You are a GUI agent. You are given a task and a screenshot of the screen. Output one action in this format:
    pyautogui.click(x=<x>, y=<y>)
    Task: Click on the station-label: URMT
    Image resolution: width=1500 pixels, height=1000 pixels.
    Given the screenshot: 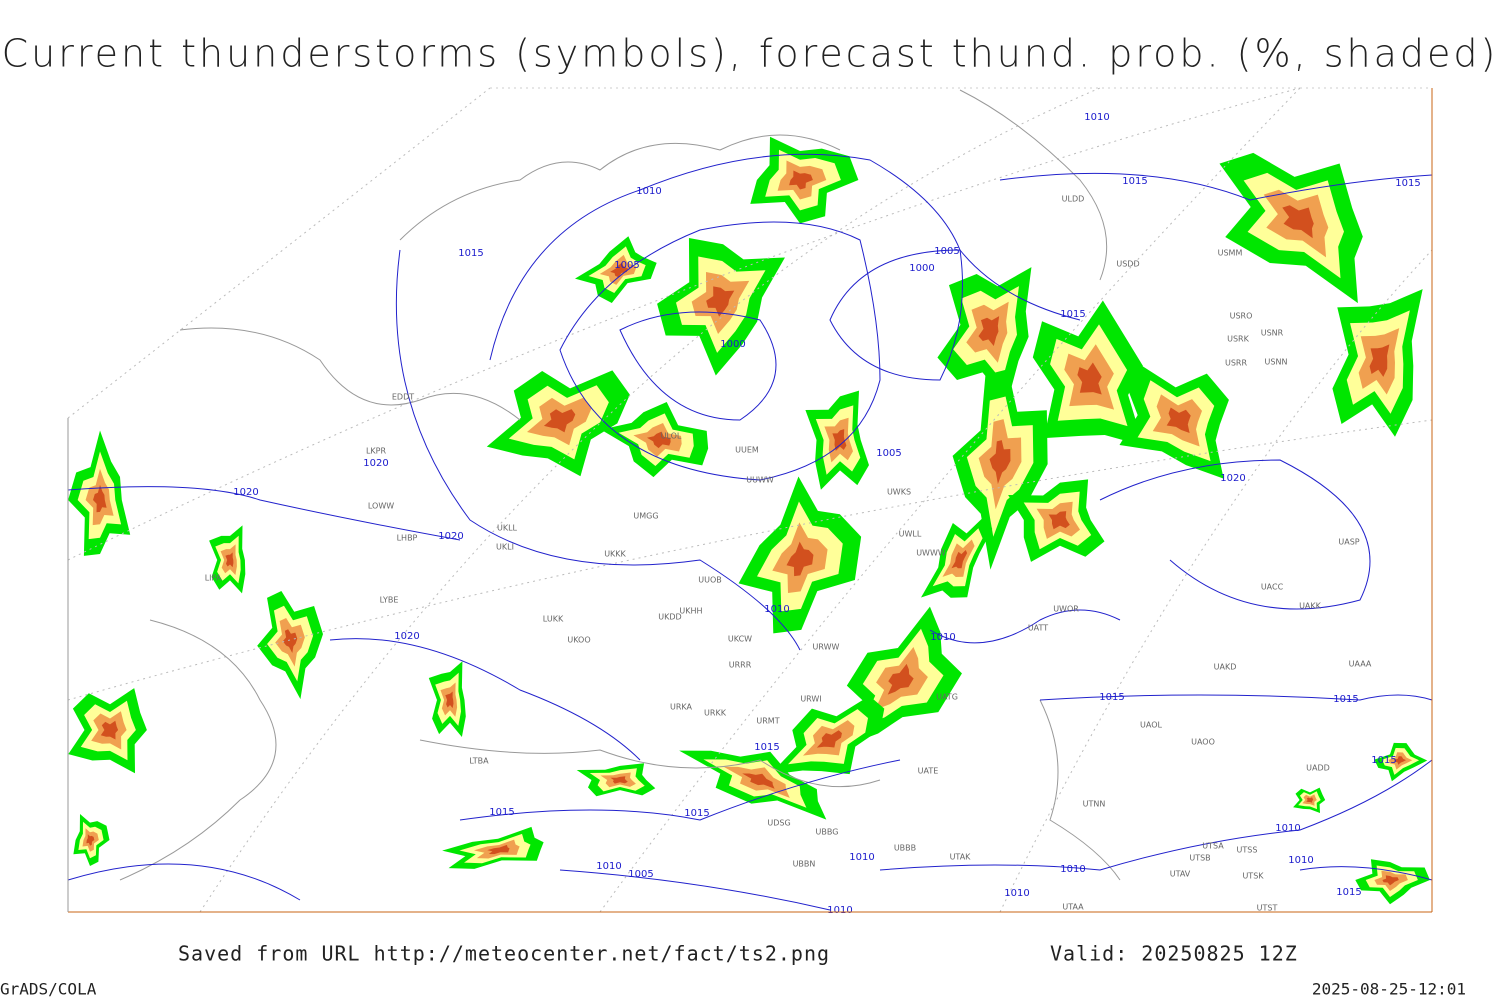 What is the action you would take?
    pyautogui.click(x=767, y=721)
    